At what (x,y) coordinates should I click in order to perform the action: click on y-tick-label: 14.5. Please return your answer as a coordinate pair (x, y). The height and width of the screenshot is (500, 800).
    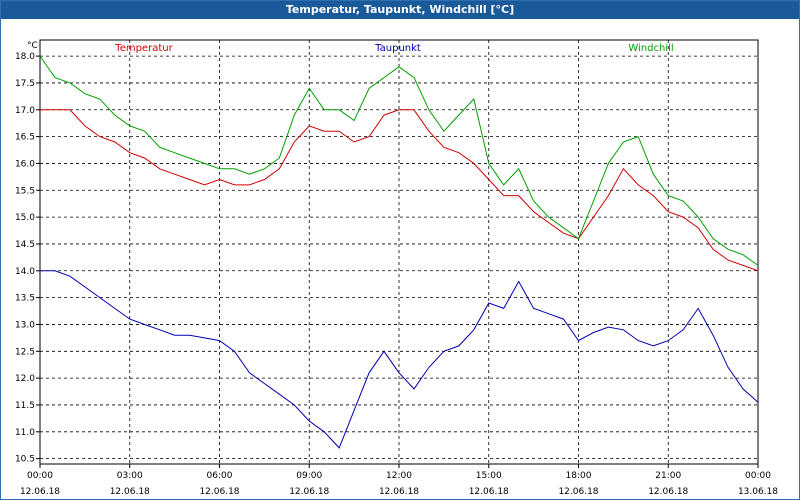
    Looking at the image, I should click on (25, 245).